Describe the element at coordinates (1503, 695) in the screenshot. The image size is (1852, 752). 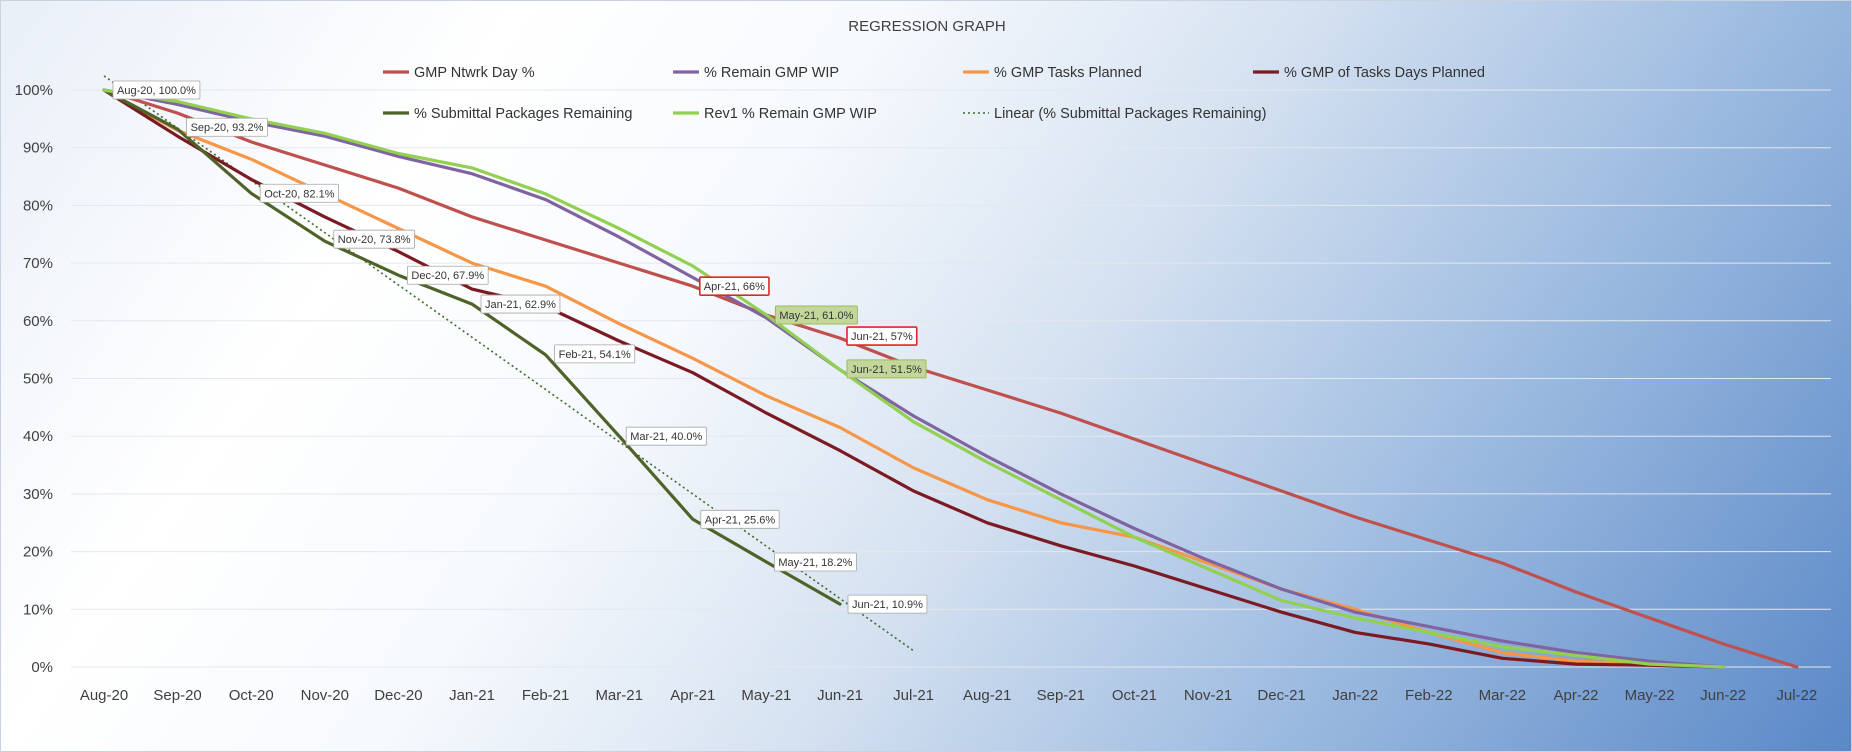
I see `x-tick-label: Mar-22` at that location.